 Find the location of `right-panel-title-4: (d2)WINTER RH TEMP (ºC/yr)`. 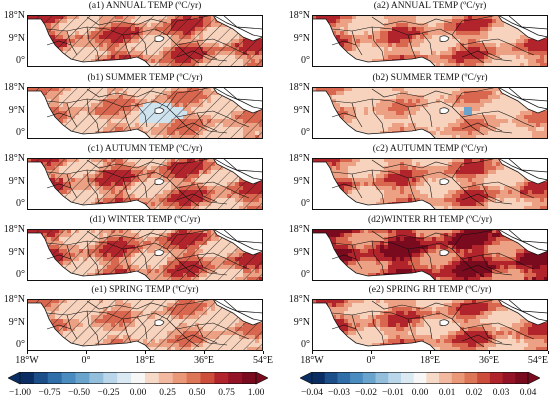

right-panel-title-4: (d2)WINTER RH TEMP (ºC/yr) is located at coordinates (430, 220).